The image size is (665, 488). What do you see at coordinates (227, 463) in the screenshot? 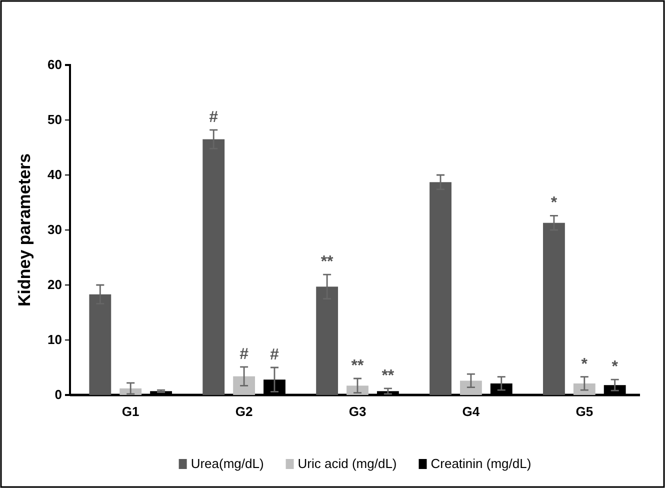
I see `legend-label: Urea(mg/dL)` at bounding box center [227, 463].